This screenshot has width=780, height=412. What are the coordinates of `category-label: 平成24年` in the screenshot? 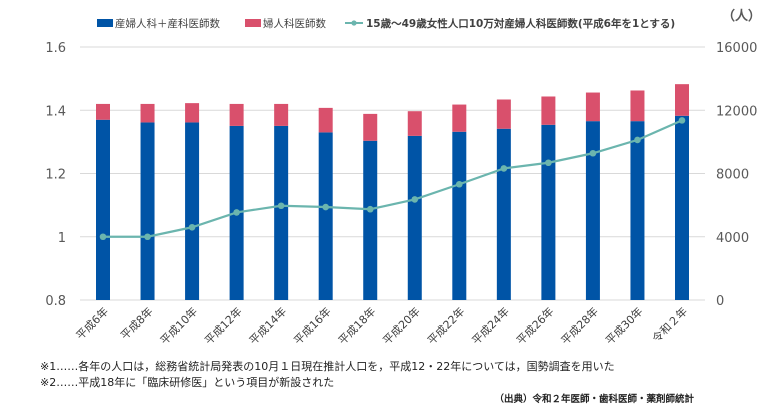 It's located at (490, 325).